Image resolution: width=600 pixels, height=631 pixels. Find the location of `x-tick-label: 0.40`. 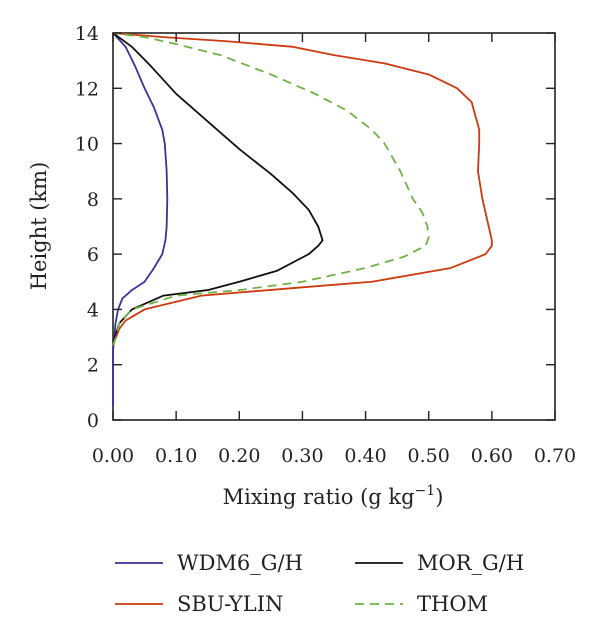

x-tick-label: 0.40 is located at coordinates (365, 456).